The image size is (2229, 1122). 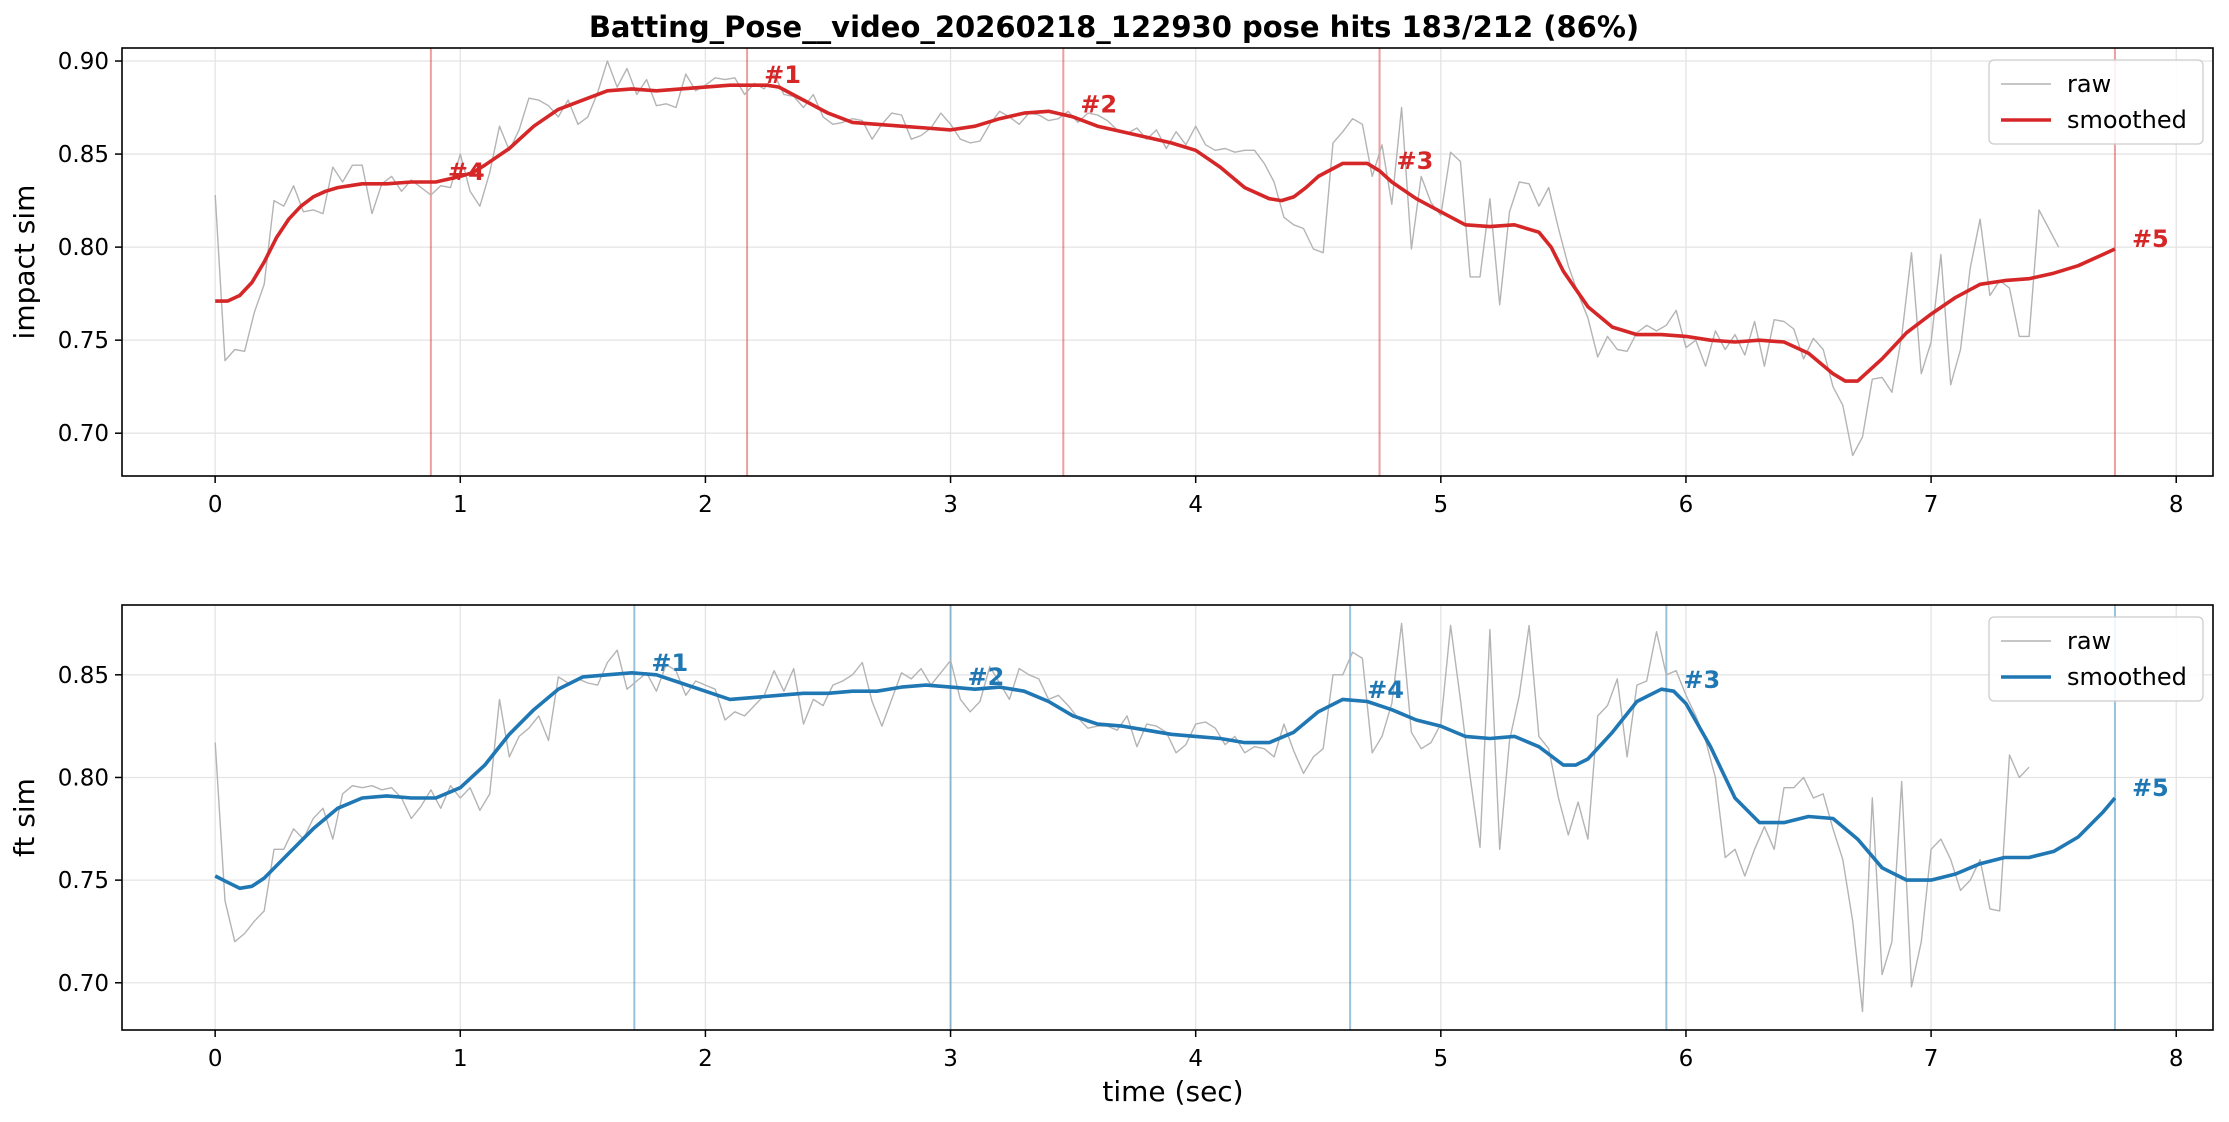 I want to click on y-axis-label: ft sim, so click(x=24, y=817).